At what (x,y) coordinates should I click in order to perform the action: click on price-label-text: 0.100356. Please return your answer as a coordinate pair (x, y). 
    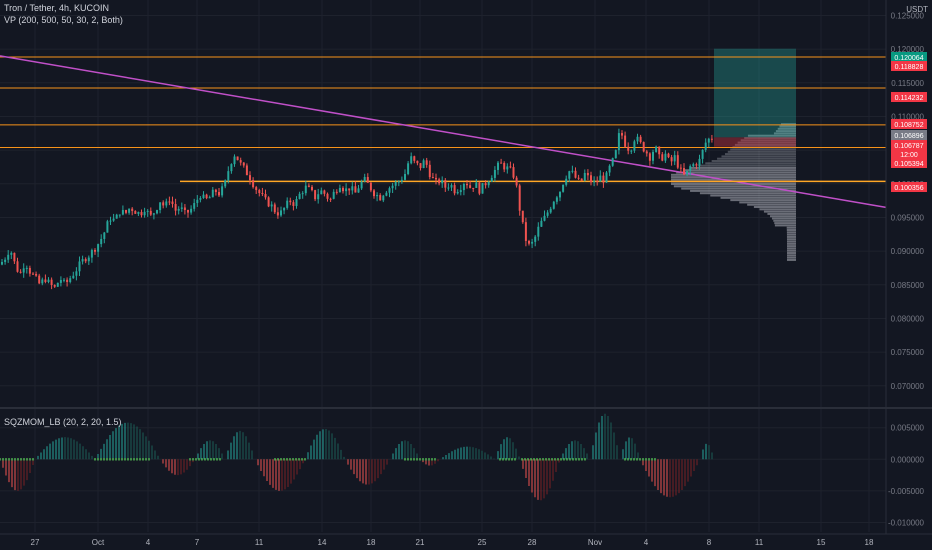
    Looking at the image, I should click on (908, 188).